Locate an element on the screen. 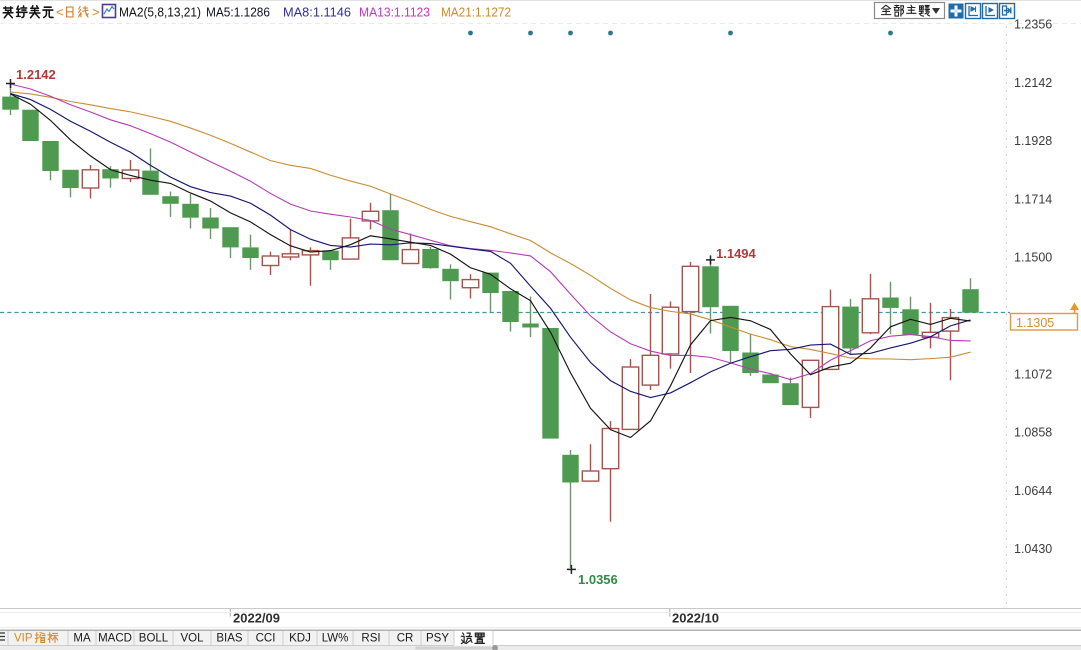 This screenshot has width=1081, height=650. svg-text: MA2(5,8,13,21) is located at coordinates (160, 12).